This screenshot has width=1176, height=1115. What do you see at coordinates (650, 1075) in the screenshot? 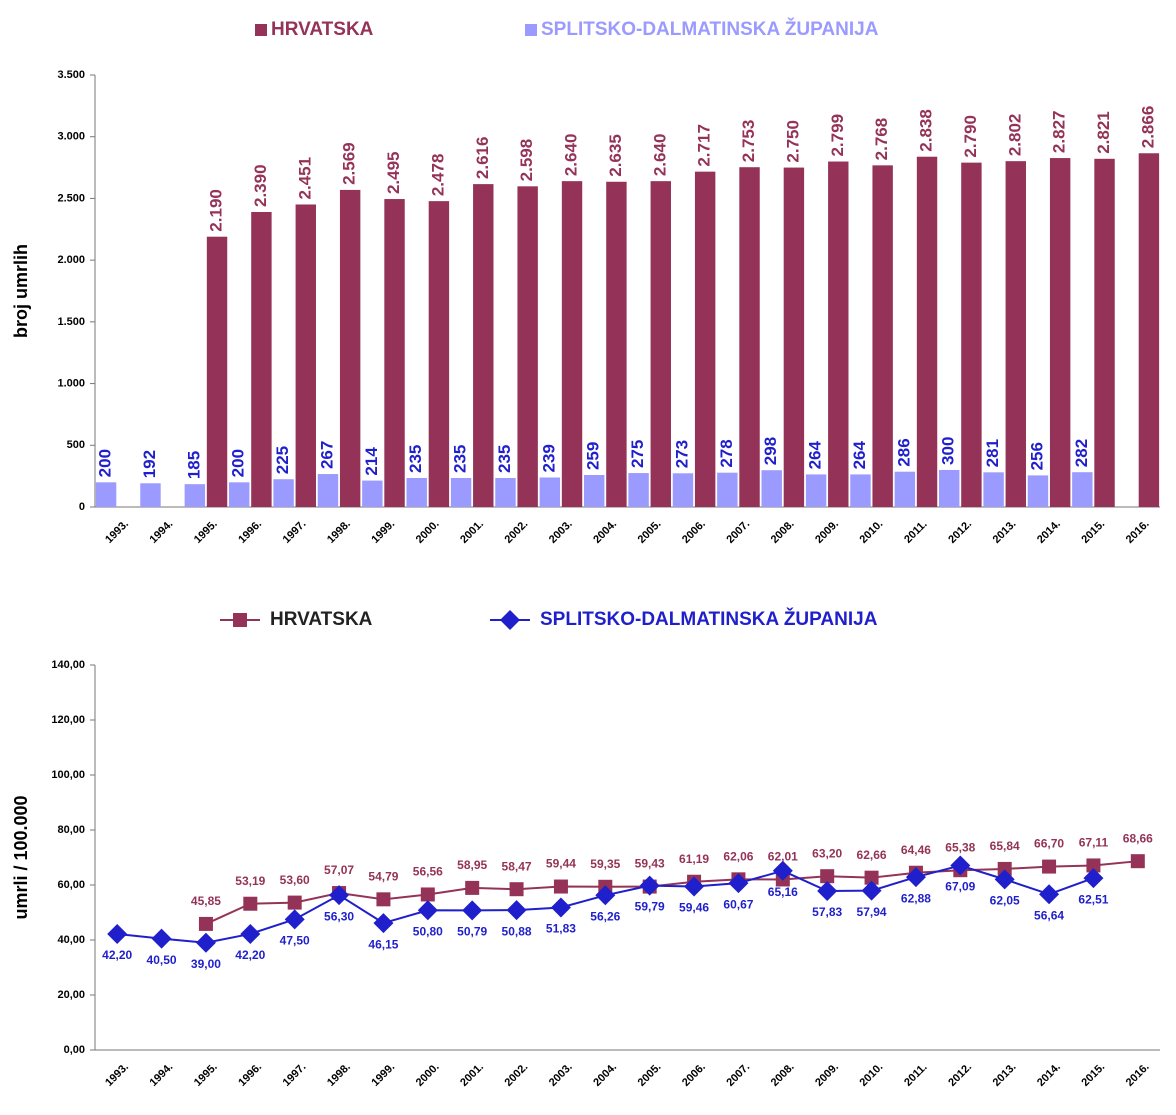
I see `x-tick-label: 2005.` at bounding box center [650, 1075].